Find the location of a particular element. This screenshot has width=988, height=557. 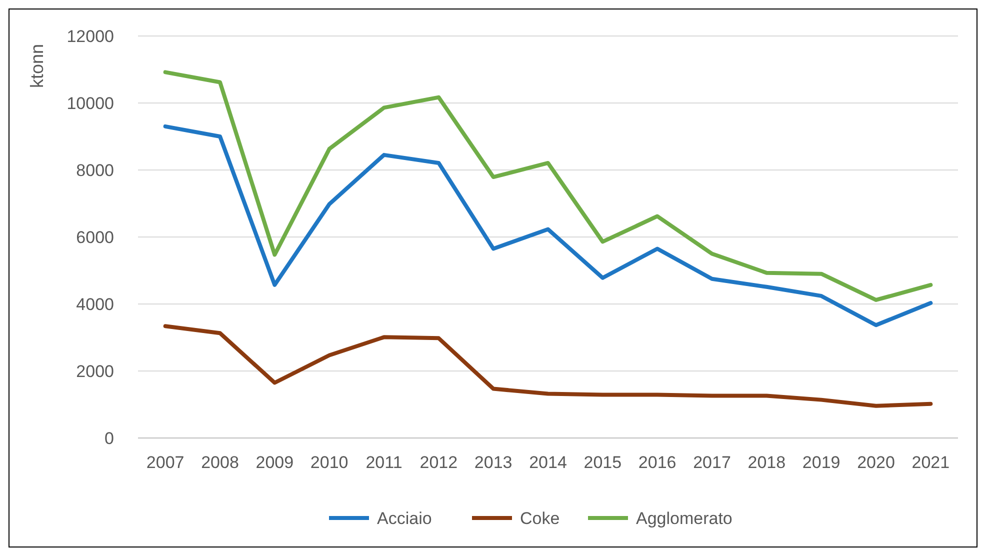

y-tick-label: 2000 is located at coordinates (95, 371).